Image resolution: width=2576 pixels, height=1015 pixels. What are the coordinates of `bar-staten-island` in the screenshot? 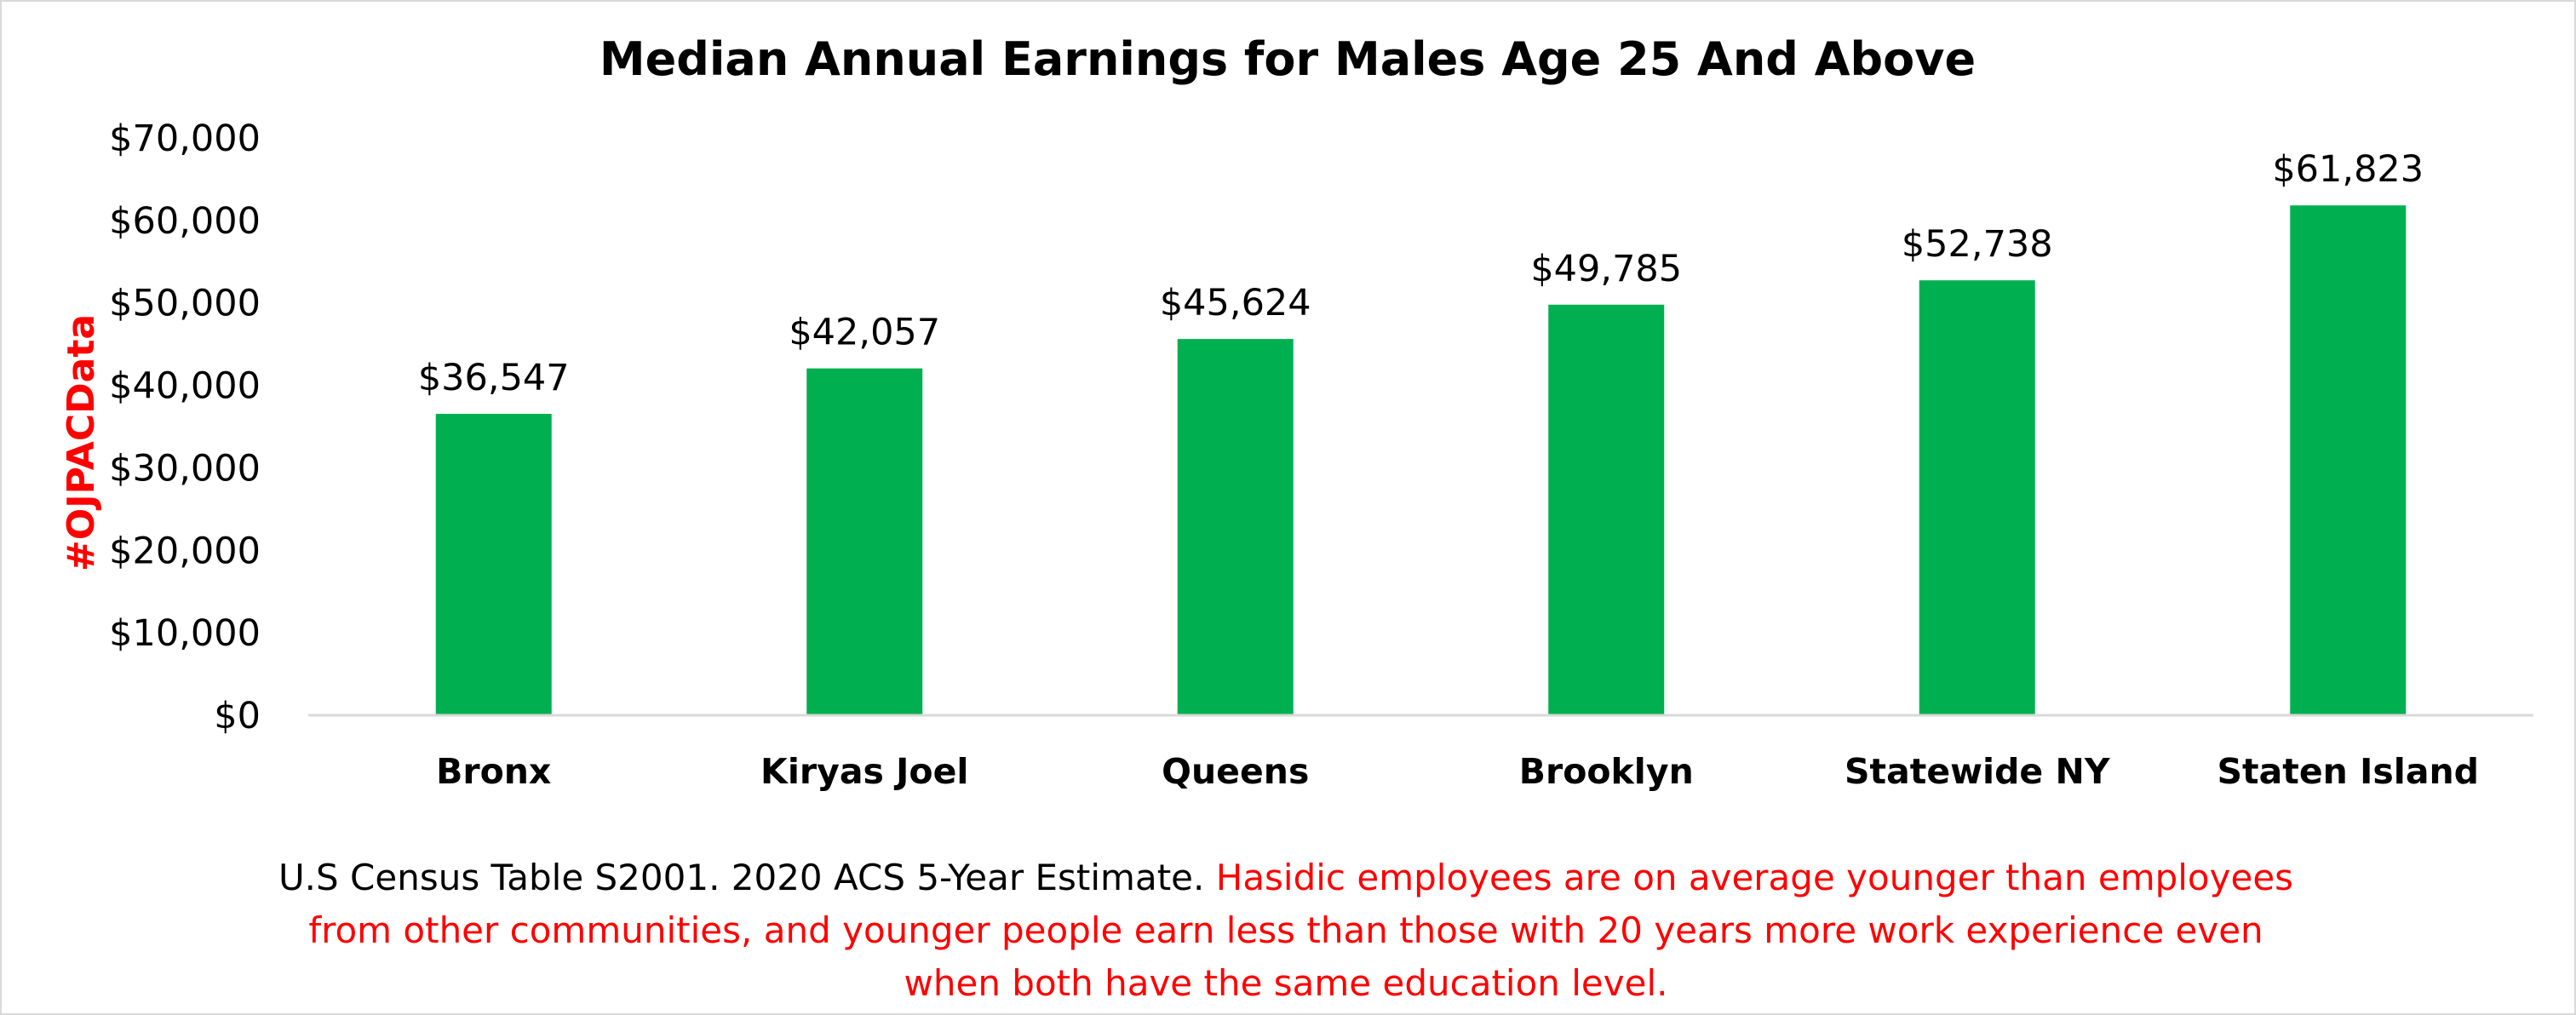 It's located at (2348, 460).